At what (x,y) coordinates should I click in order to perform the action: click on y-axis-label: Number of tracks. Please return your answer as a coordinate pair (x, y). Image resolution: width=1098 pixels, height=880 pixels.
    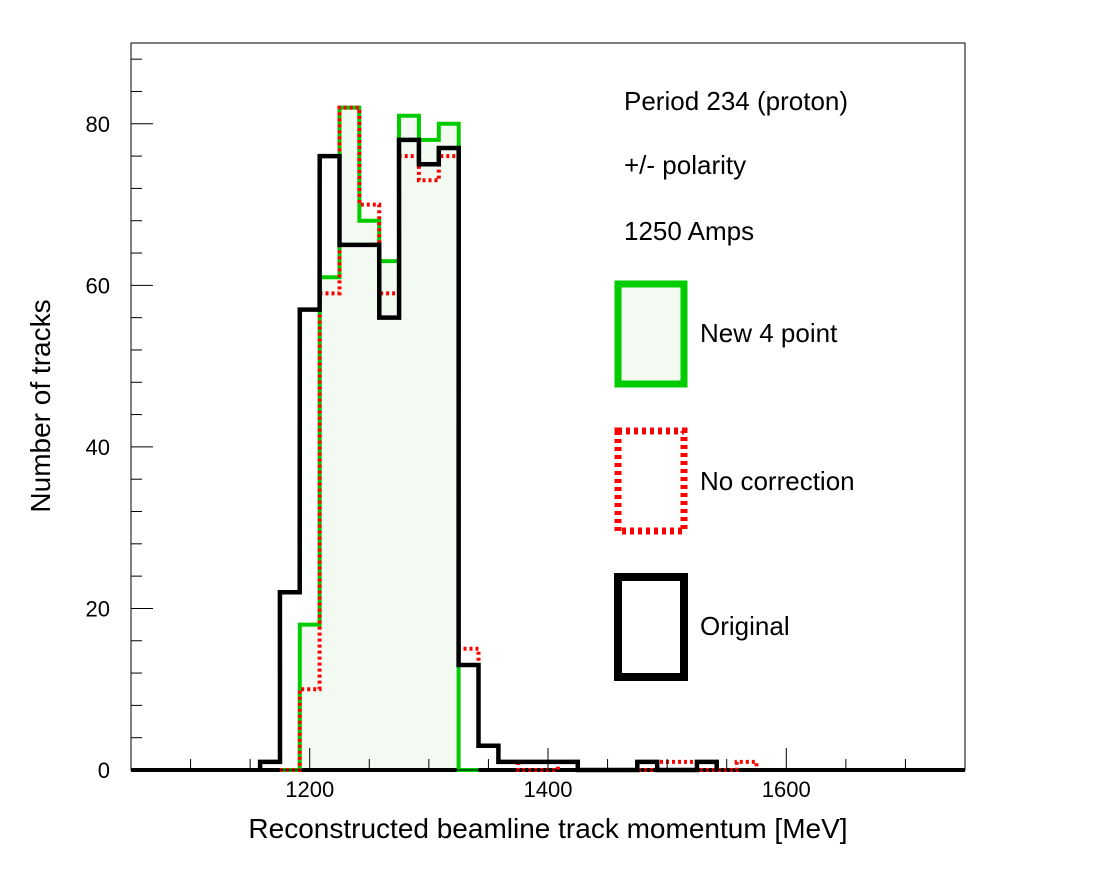
    Looking at the image, I should click on (40, 405).